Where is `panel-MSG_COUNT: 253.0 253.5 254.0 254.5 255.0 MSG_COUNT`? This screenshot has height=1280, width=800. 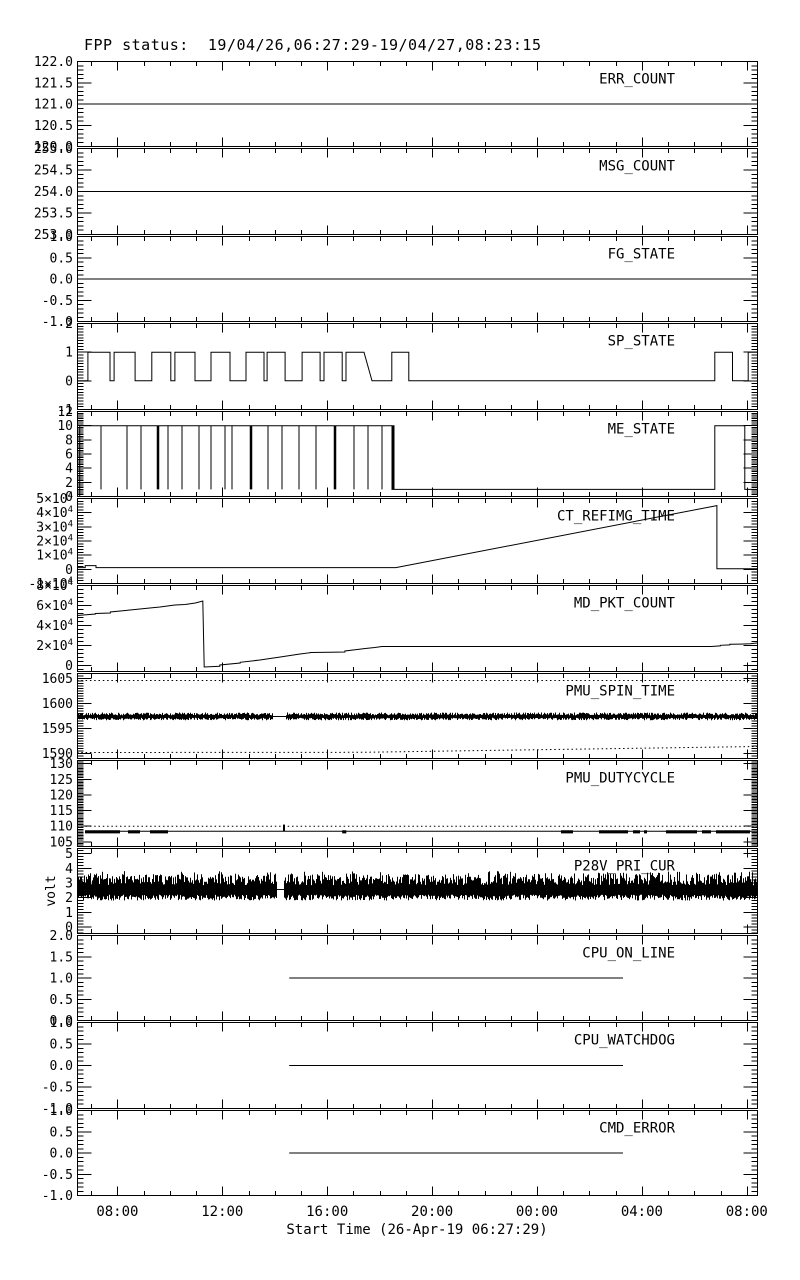
panel-MSG_COUNT: 253.0 253.5 254.0 254.5 255.0 MSG_COUNT is located at coordinates (396, 192).